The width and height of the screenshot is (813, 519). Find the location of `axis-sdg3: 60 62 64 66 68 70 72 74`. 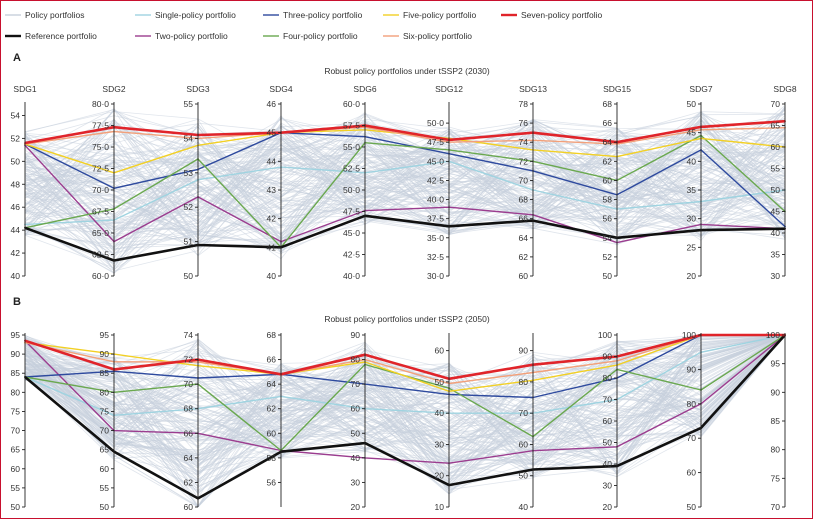

axis-sdg3: 60 62 64 66 68 70 72 74 is located at coordinates (191, 421).